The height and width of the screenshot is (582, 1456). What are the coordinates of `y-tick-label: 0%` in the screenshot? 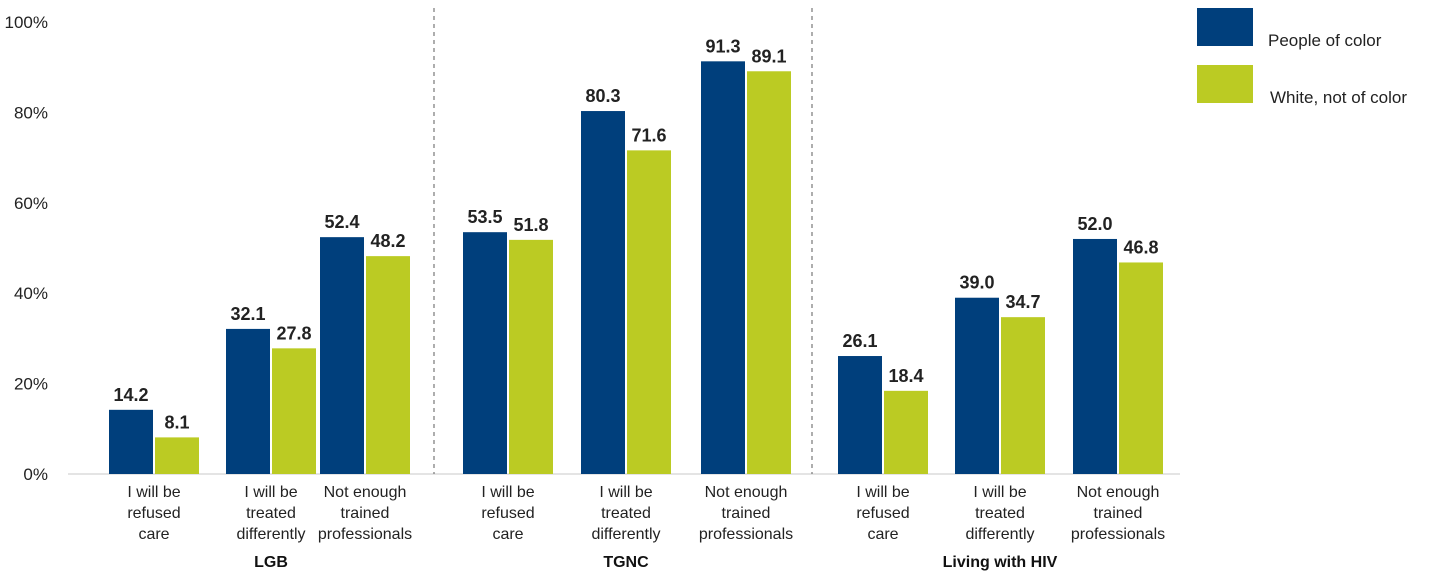 It's located at (35, 474).